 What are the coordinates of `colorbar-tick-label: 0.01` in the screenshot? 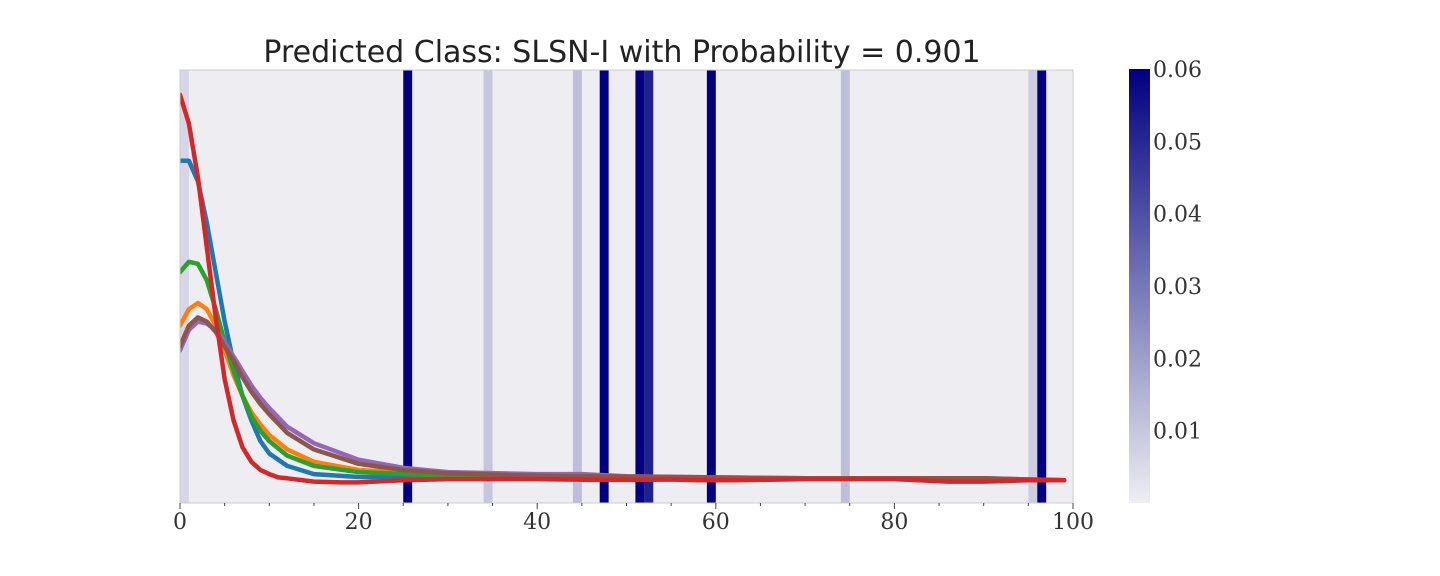 It's located at (1177, 432).